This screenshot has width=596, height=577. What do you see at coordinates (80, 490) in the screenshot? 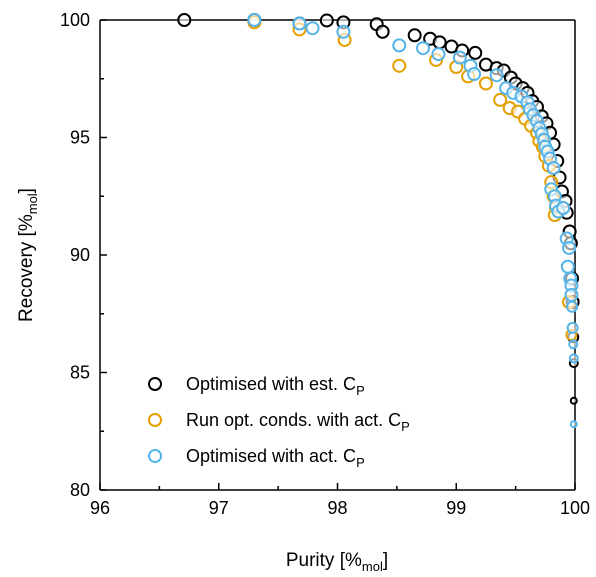
I see `y-tick-label: 80` at bounding box center [80, 490].